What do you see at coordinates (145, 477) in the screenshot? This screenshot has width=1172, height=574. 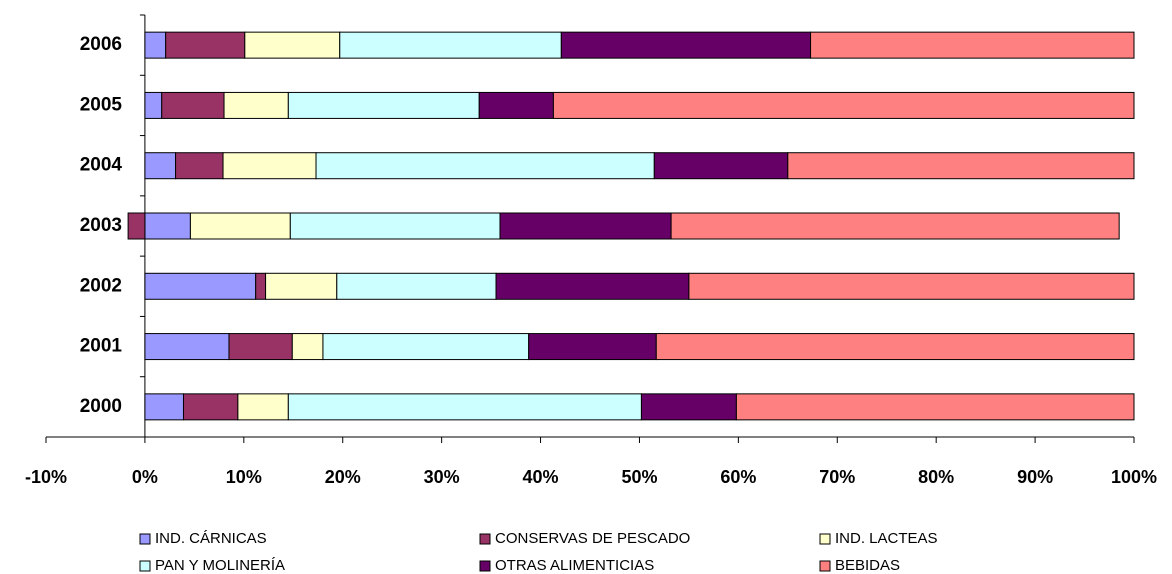 I see `x-tick-label: 0%` at bounding box center [145, 477].